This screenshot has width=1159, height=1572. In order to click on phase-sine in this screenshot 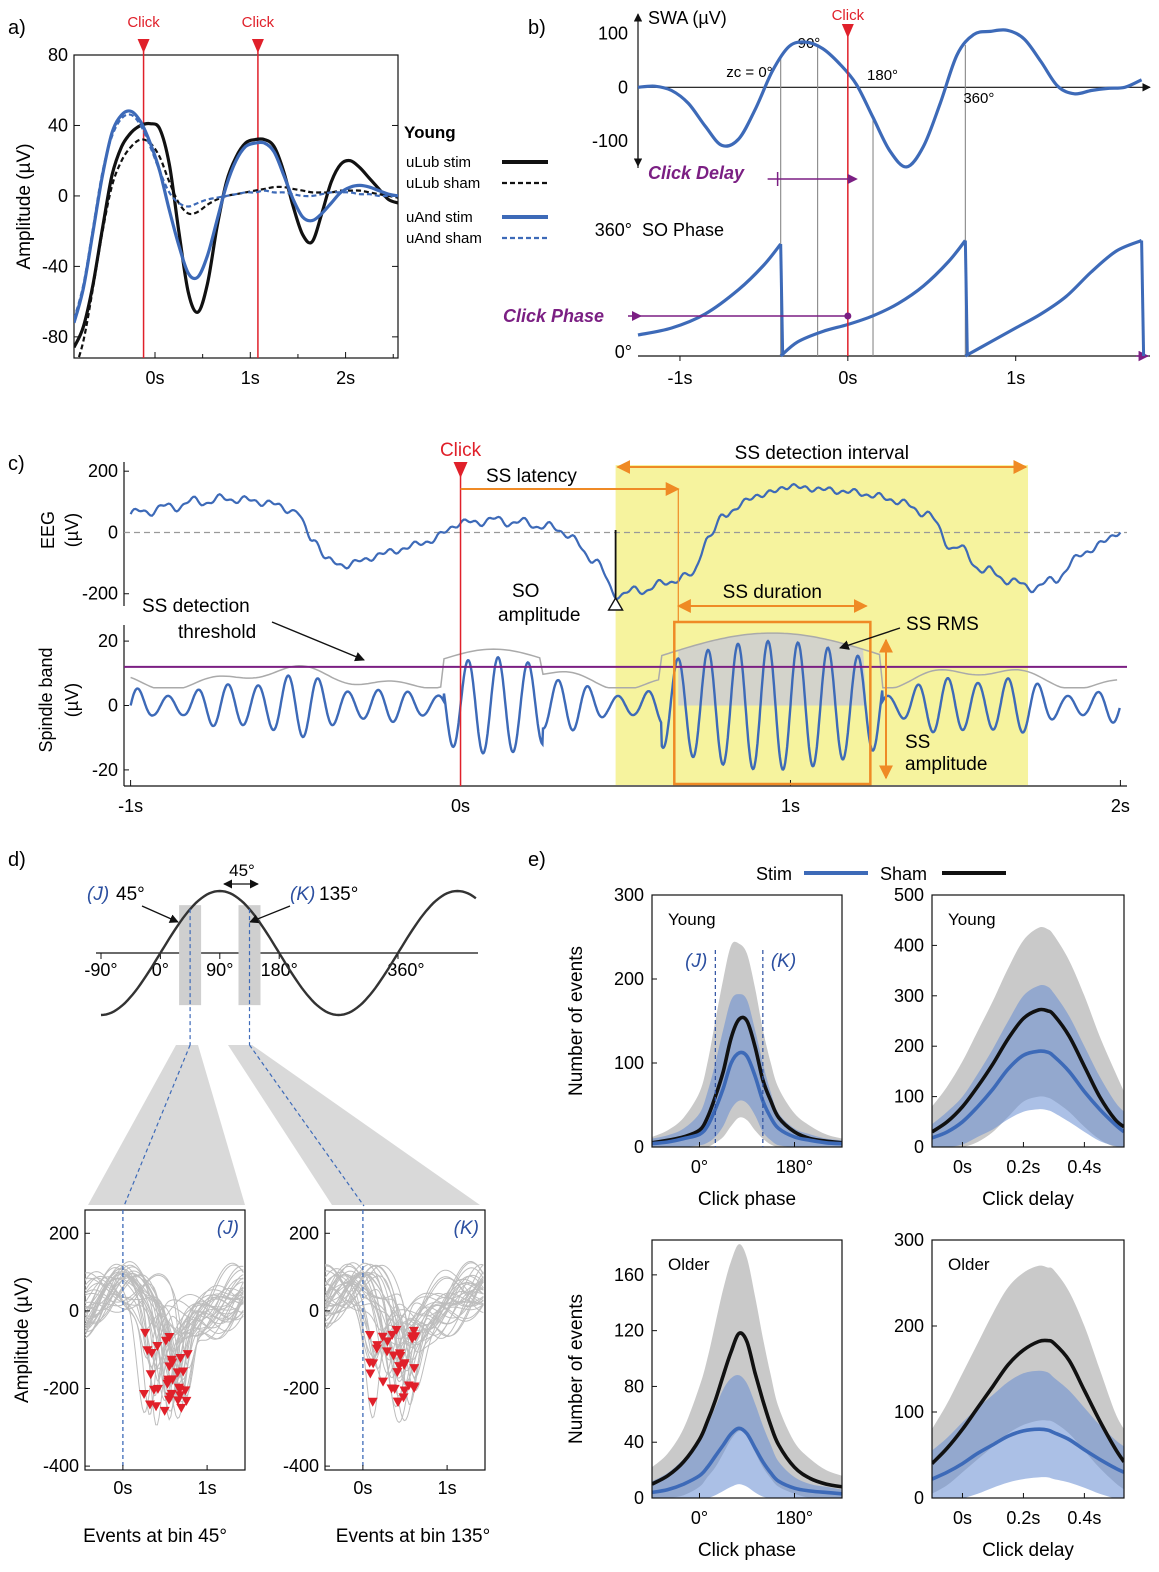, I will do `click(288, 953)`.